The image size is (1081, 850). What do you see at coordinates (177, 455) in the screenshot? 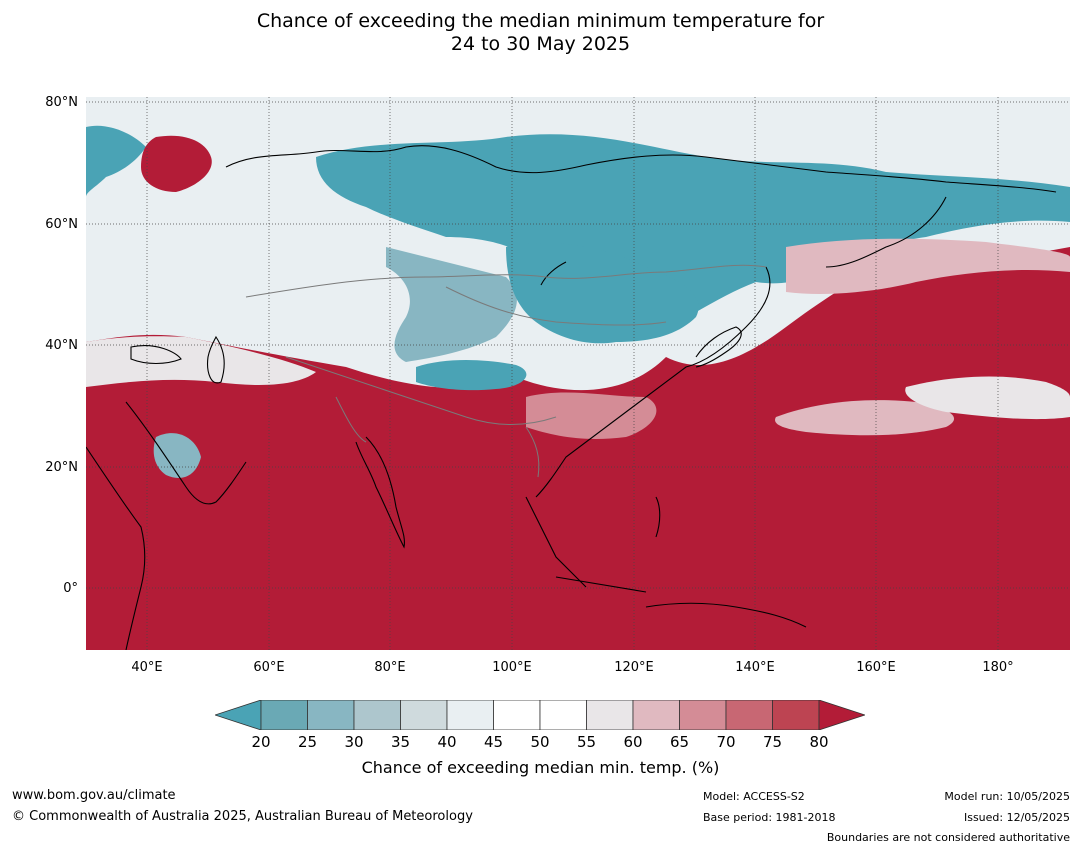
I see `arabia-cool-patch` at bounding box center [177, 455].